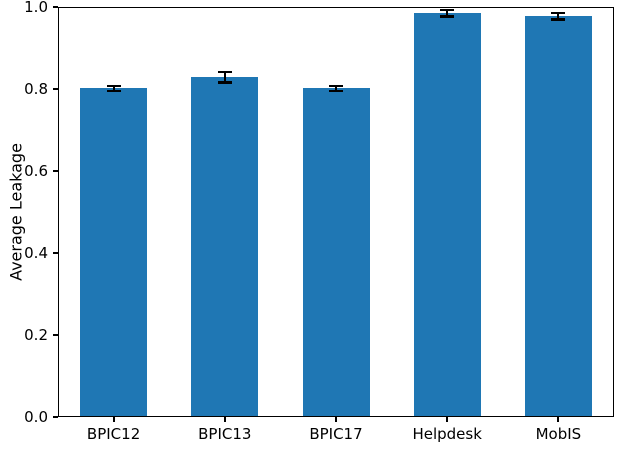 This screenshot has width=618, height=450. What do you see at coordinates (36, 89) in the screenshot?
I see `y-tick-label: 0.8` at bounding box center [36, 89].